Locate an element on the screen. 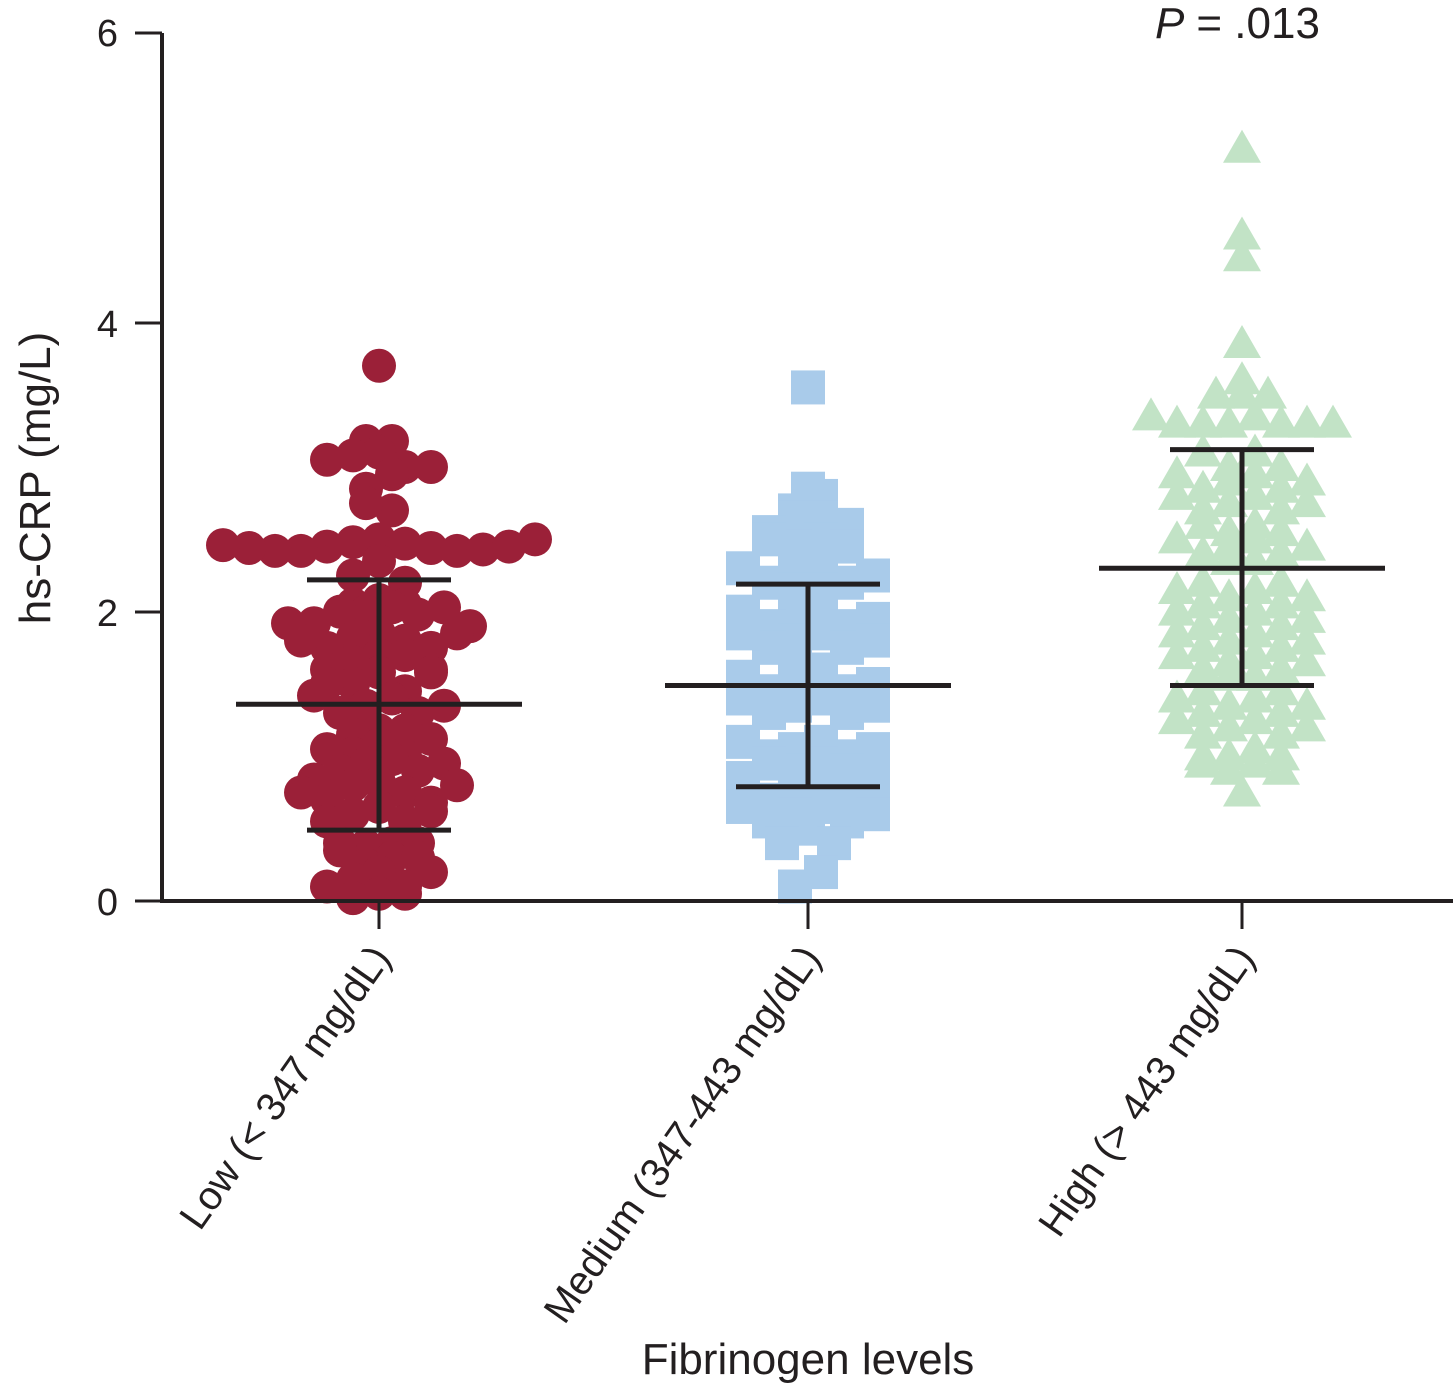 The image size is (1453, 1391). x-axis-title: Fibrinogen levels is located at coordinates (808, 1359).